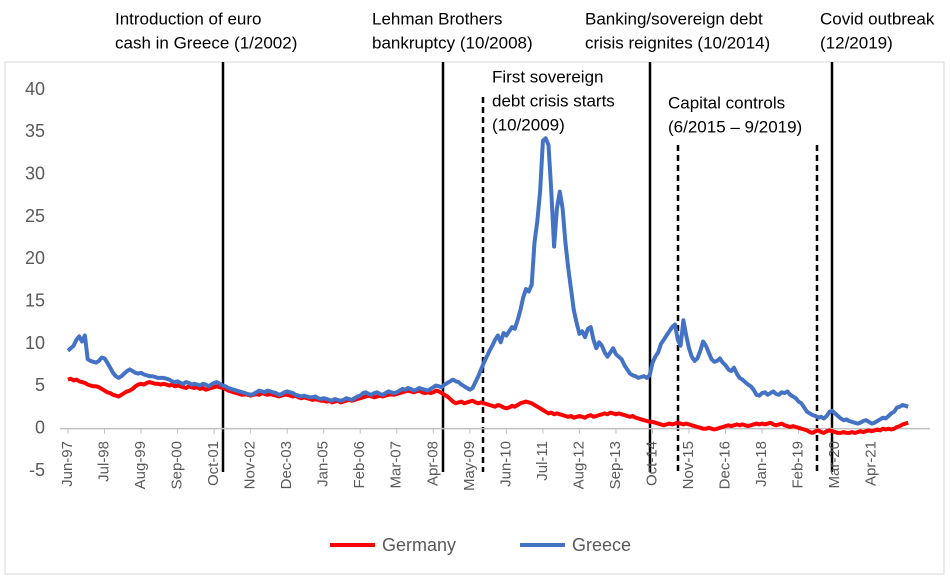 Image resolution: width=950 pixels, height=578 pixels. I want to click on annotation: Banking/sovereign debt, so click(674, 18).